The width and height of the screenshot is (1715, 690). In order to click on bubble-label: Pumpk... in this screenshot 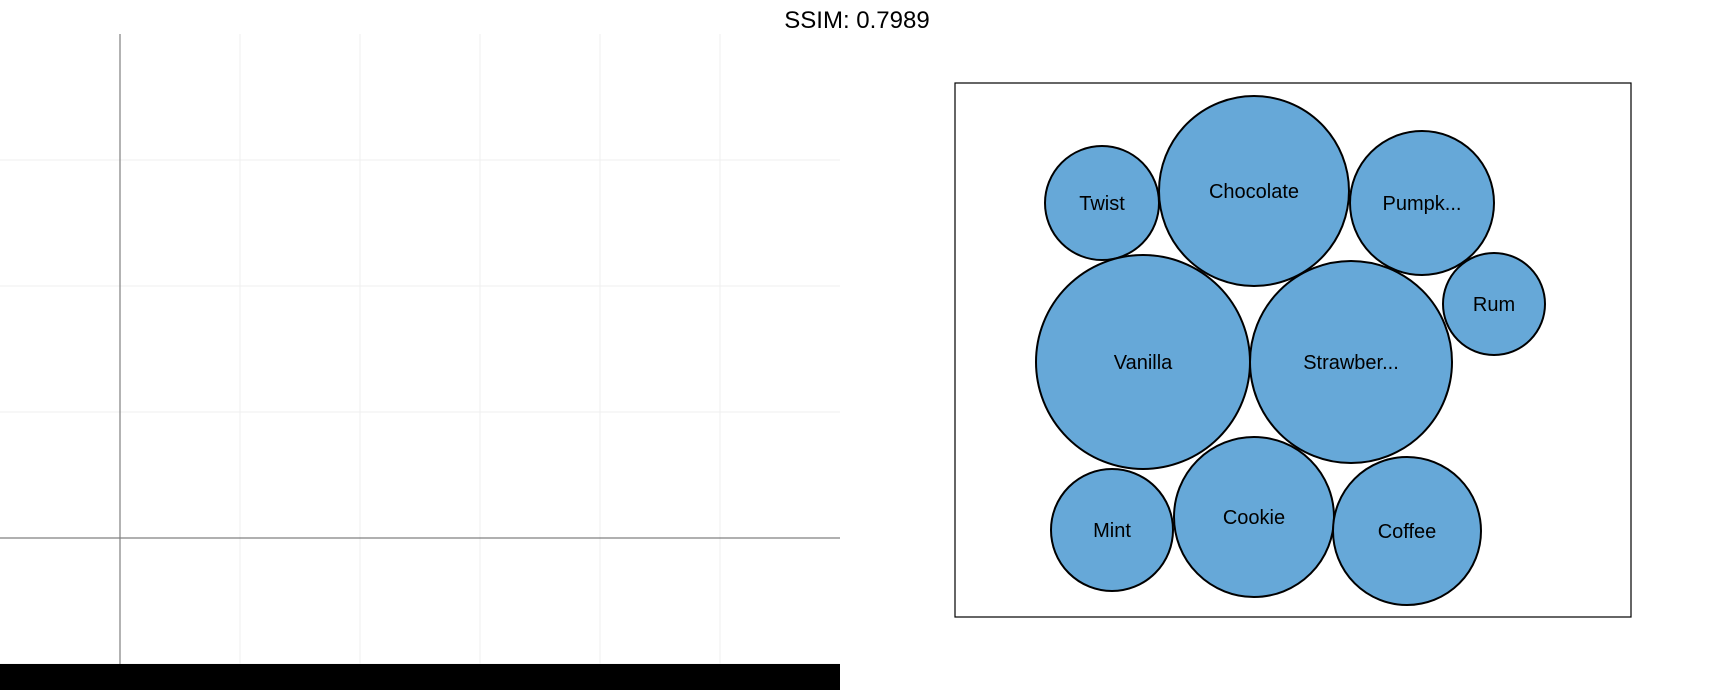, I will do `click(1422, 204)`.